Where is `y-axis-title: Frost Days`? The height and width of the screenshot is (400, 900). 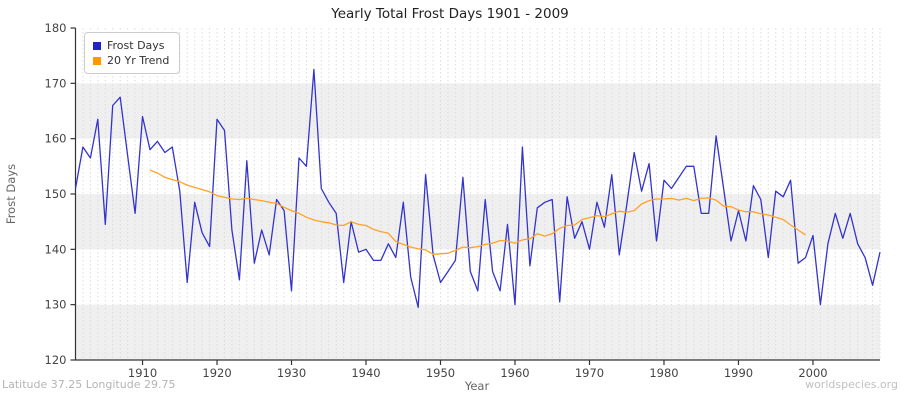 y-axis-title: Frost Days is located at coordinates (11, 194).